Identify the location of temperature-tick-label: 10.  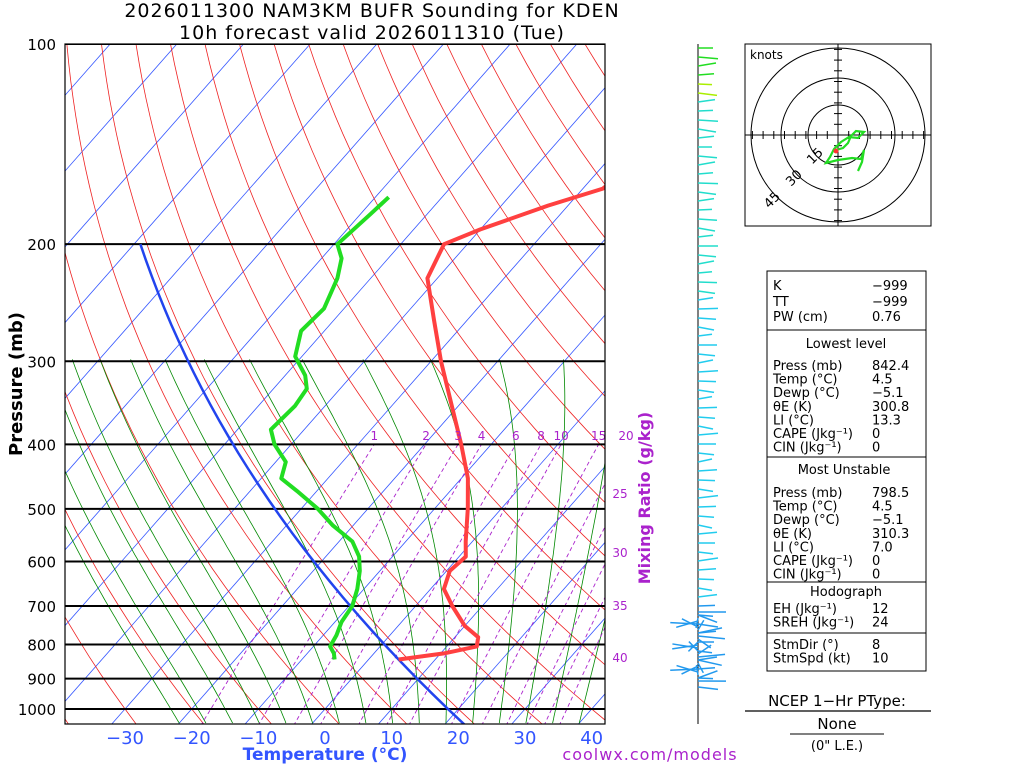
(391, 738).